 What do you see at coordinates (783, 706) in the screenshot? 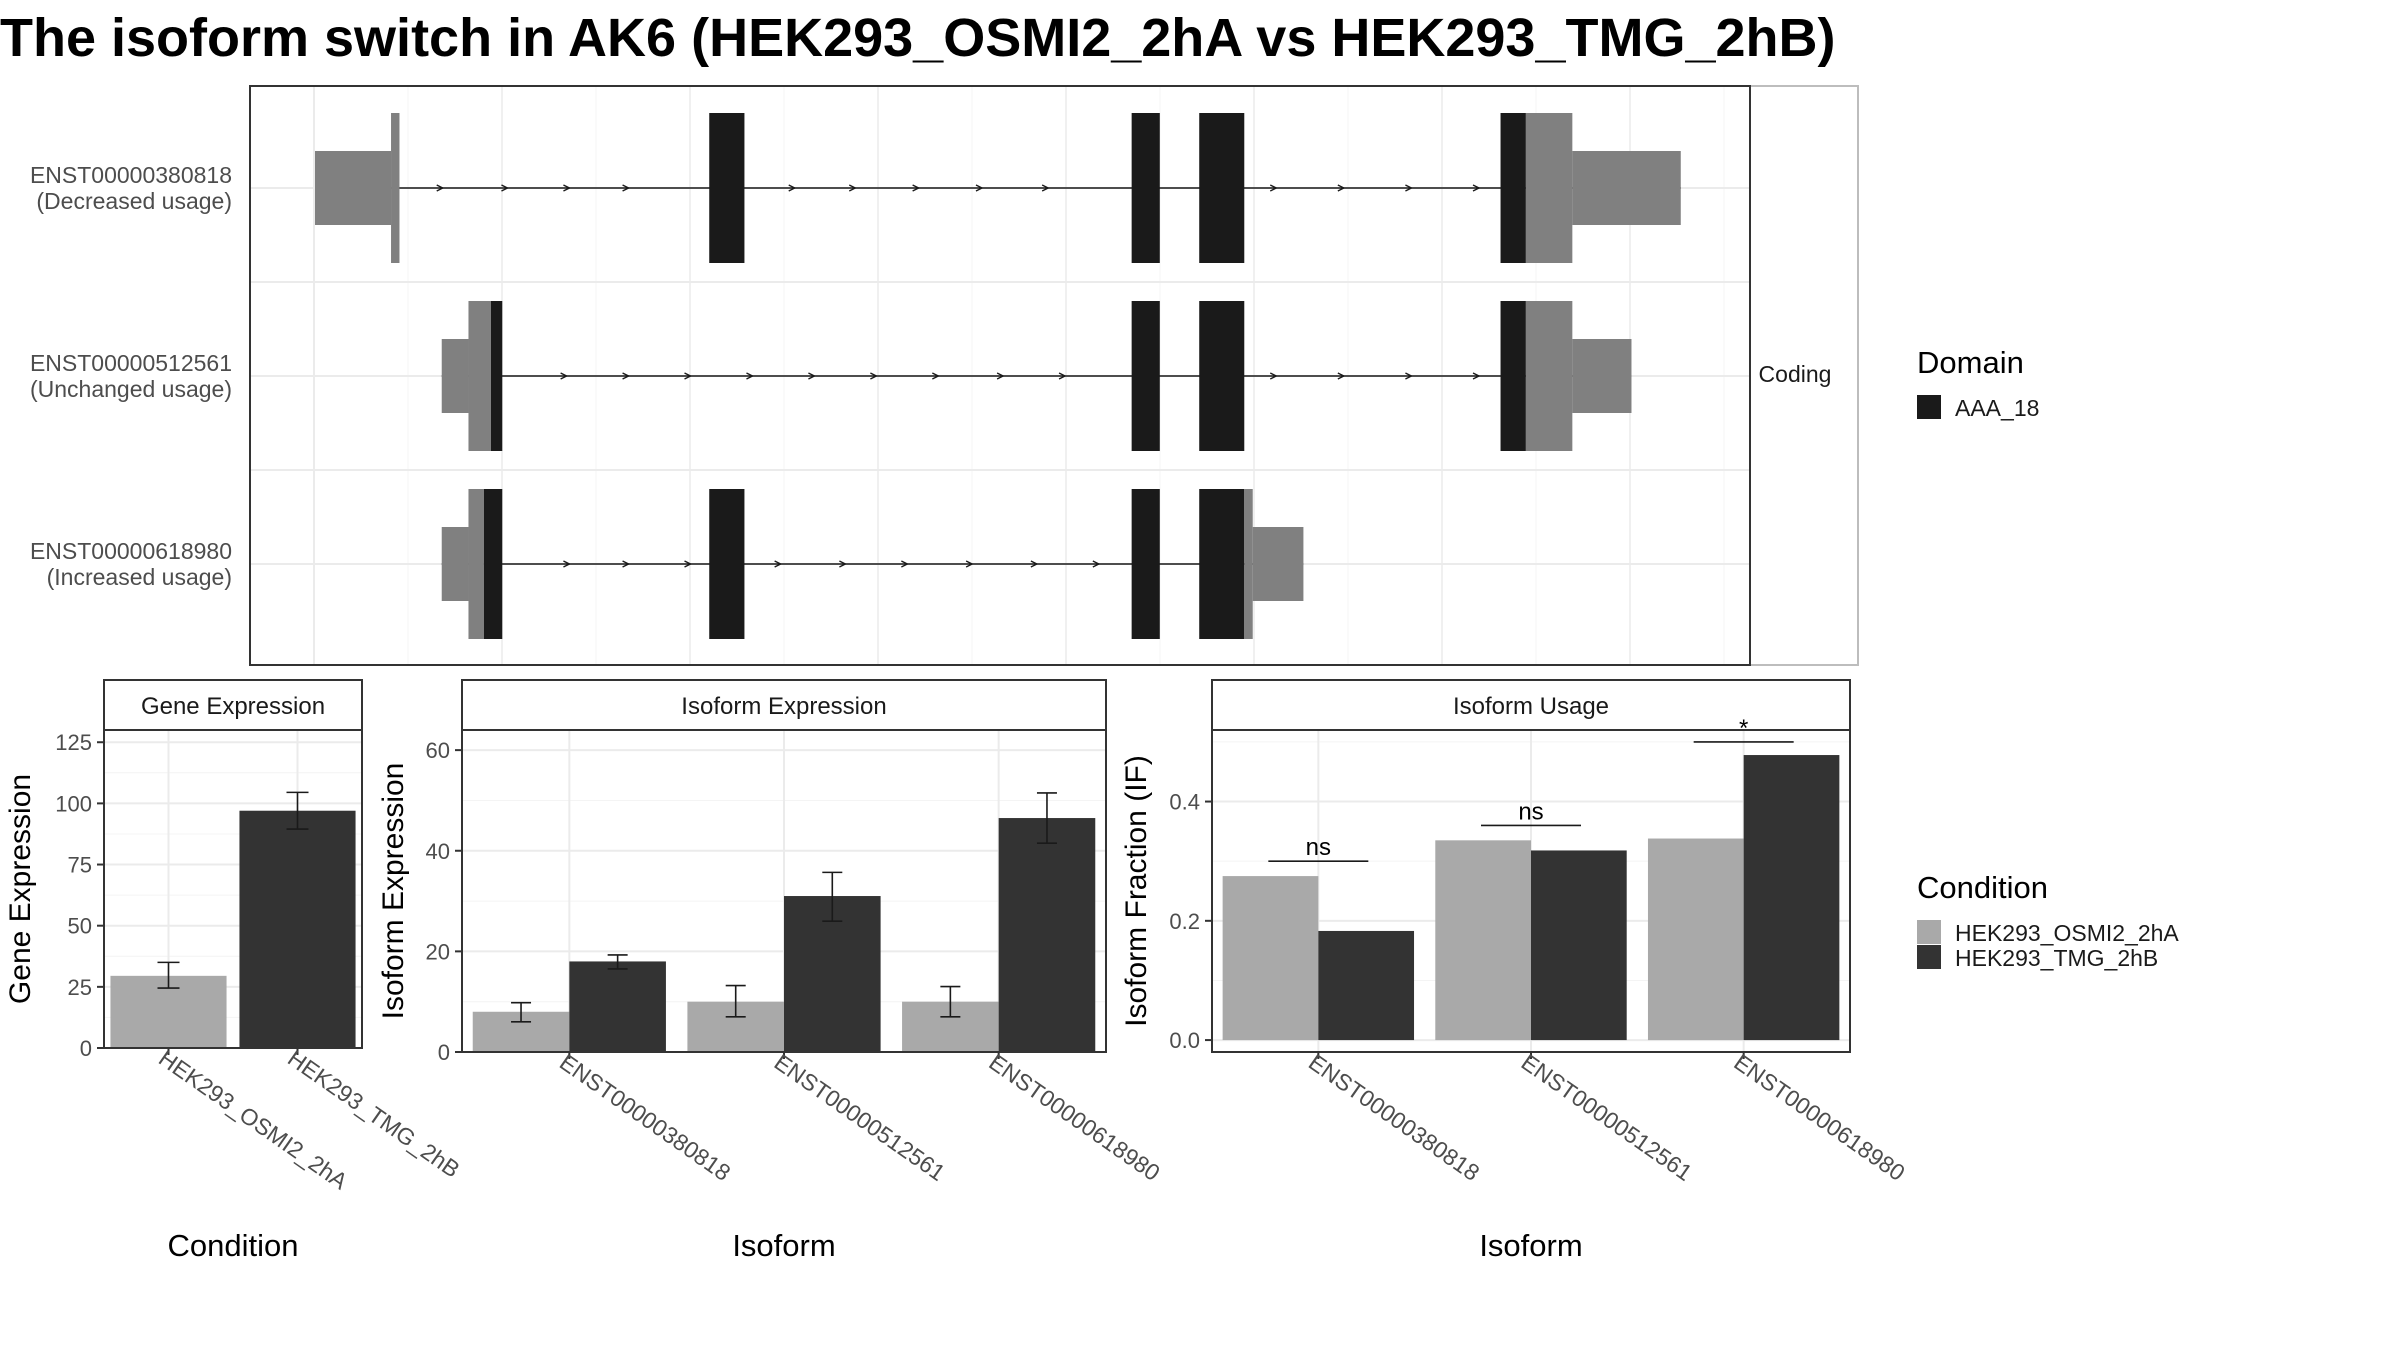
I see `panel-title: Isoform Expression` at bounding box center [783, 706].